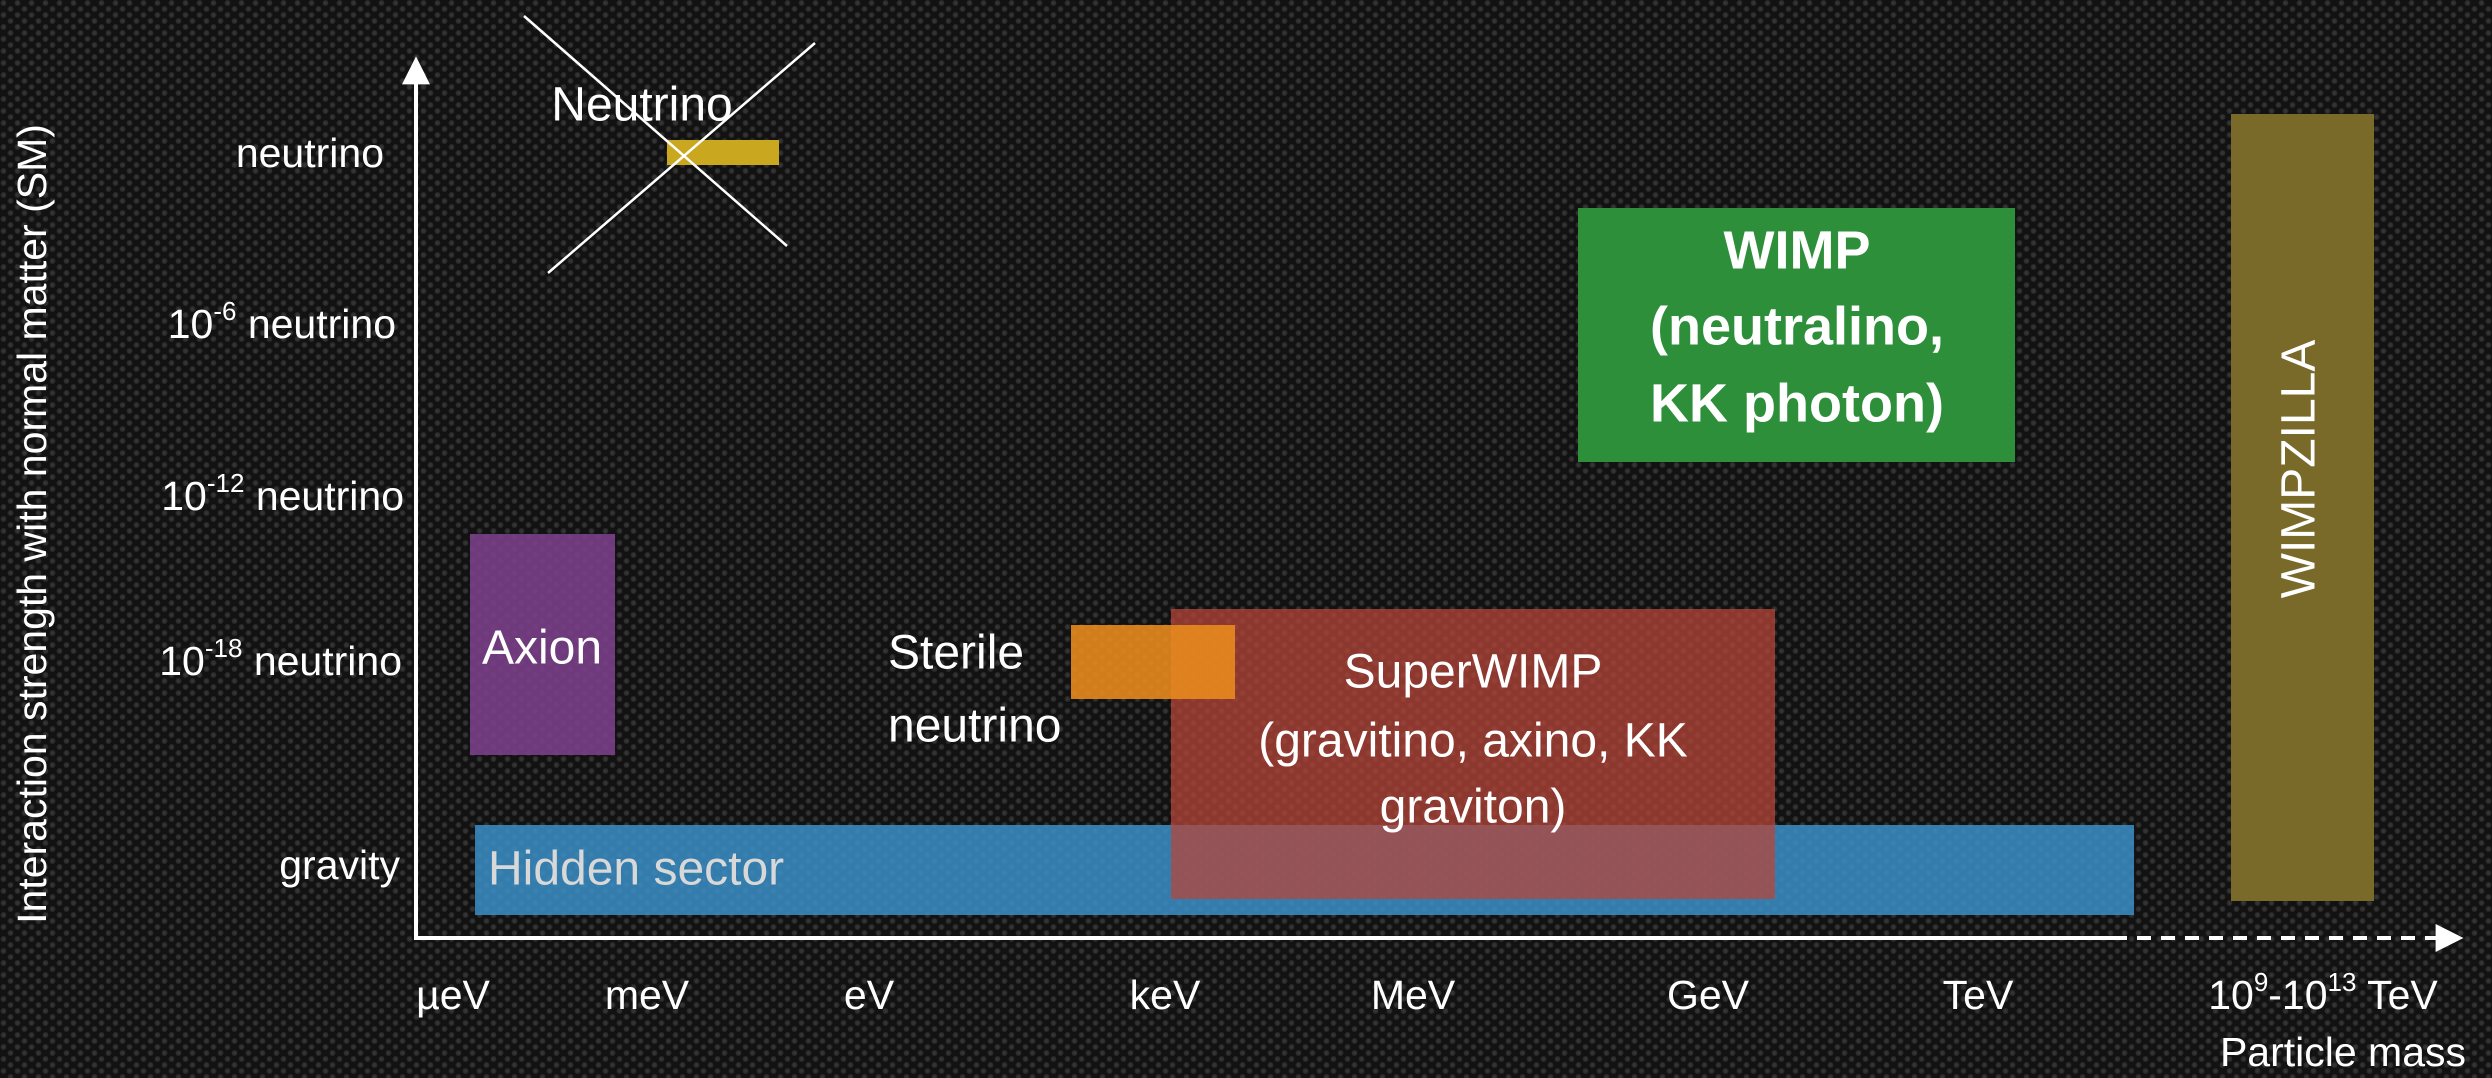 The width and height of the screenshot is (2492, 1078). What do you see at coordinates (641, 105) in the screenshot?
I see `neutrino-label: Neutrino` at bounding box center [641, 105].